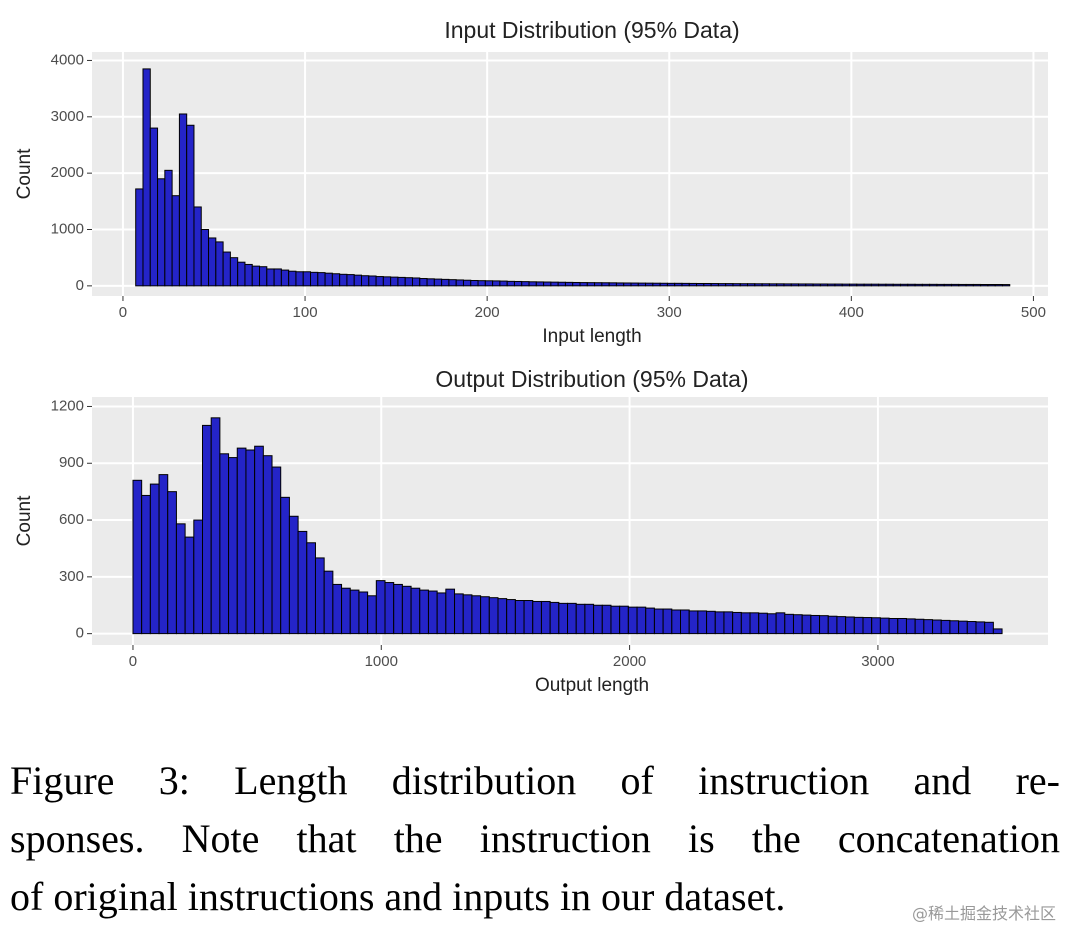  Describe the element at coordinates (67, 59) in the screenshot. I see `y-tick-label: 4000` at that location.